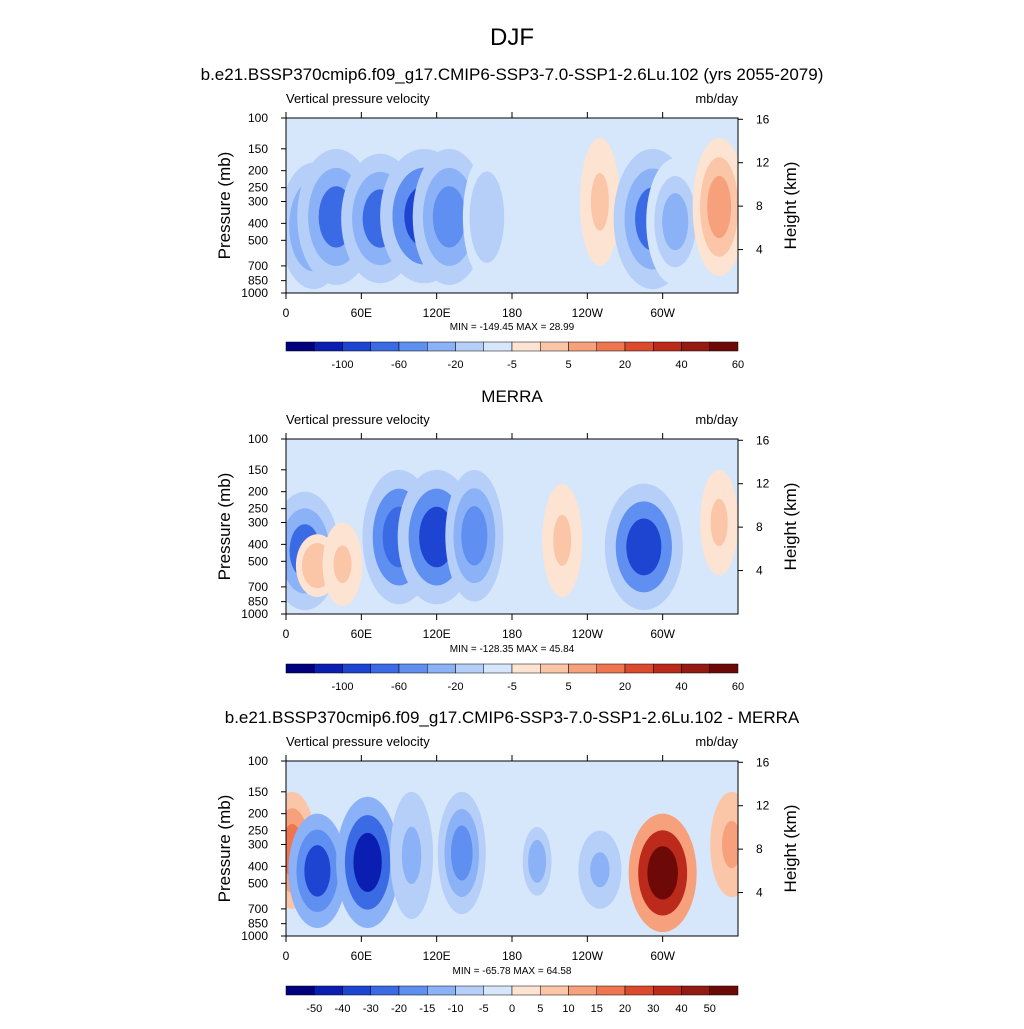 The width and height of the screenshot is (1024, 1029). What do you see at coordinates (427, 1009) in the screenshot?
I see `colorbar-label: -15` at bounding box center [427, 1009].